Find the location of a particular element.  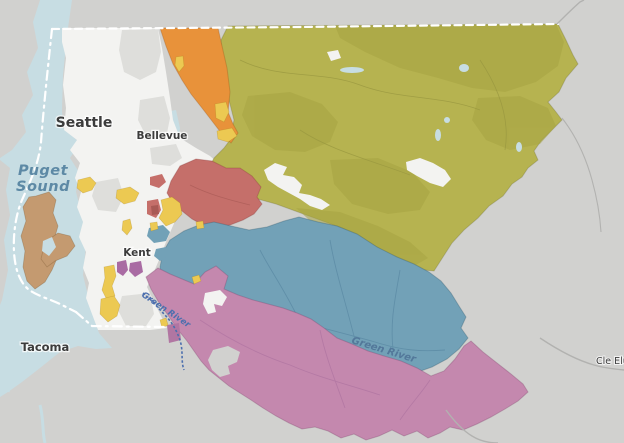

boundary-west is located at coordinates (45, 170).